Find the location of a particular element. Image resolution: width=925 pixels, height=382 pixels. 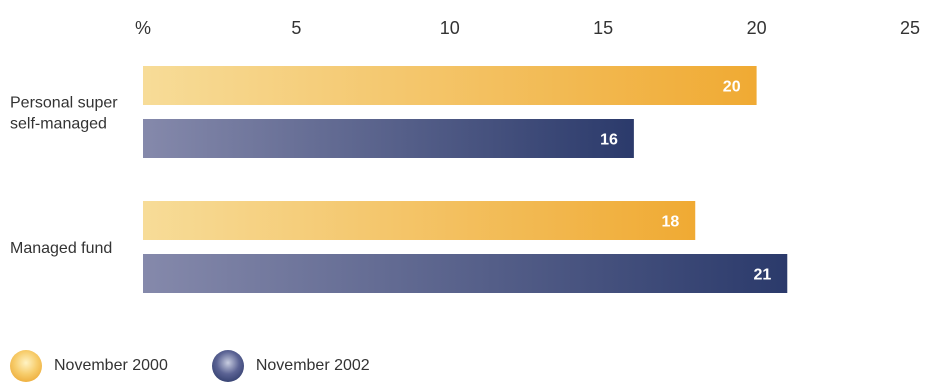

bar-cat1-series1 is located at coordinates (465, 273).